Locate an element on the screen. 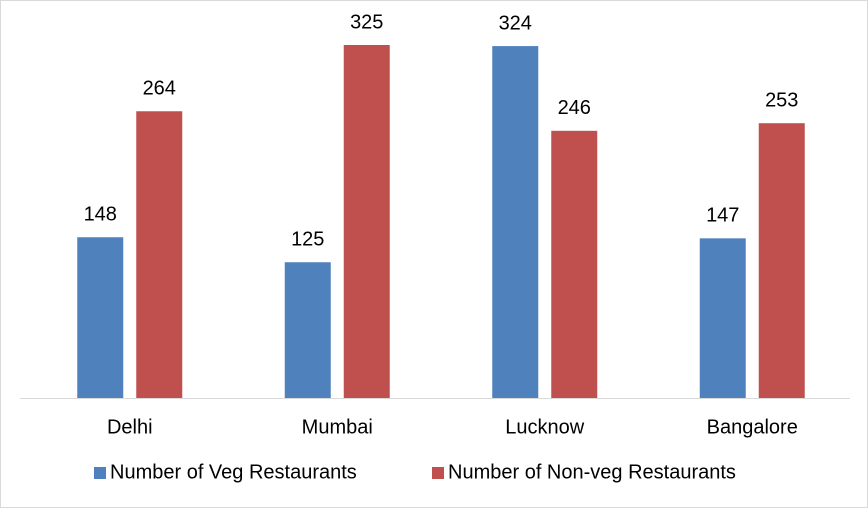  data-label: 148 is located at coordinates (100, 215).